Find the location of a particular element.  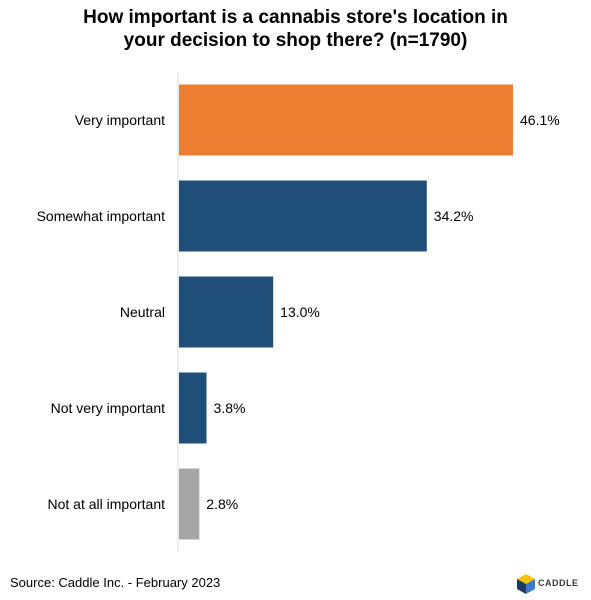

source-note: Source: Caddle Inc. - February 2023 is located at coordinates (115, 582).